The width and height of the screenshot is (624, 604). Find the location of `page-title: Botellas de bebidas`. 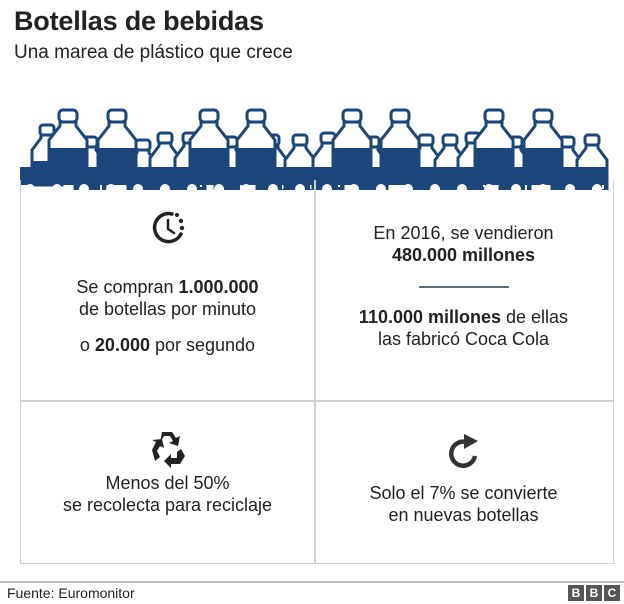

page-title: Botellas de bebidas is located at coordinates (139, 21).